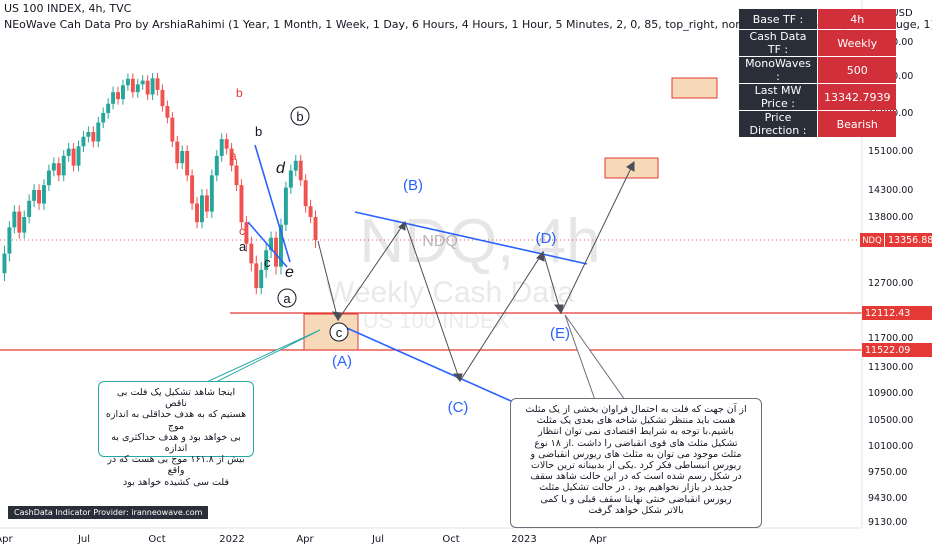  What do you see at coordinates (479, 241) in the screenshot?
I see `watermark-big: NDQ, 4h` at bounding box center [479, 241].